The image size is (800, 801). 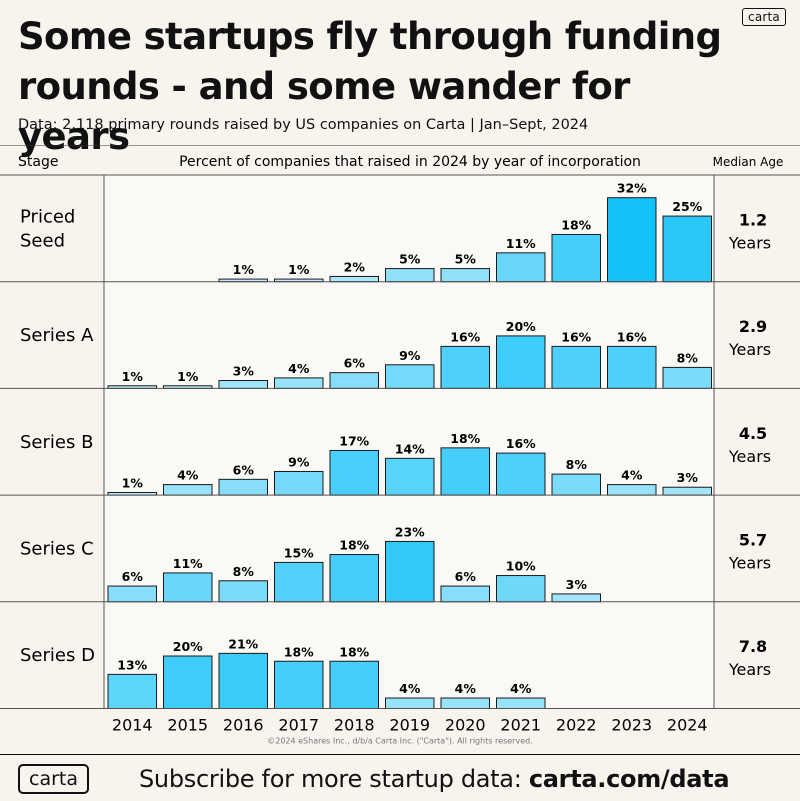 I want to click on stage-label: Series B, so click(x=56, y=442).